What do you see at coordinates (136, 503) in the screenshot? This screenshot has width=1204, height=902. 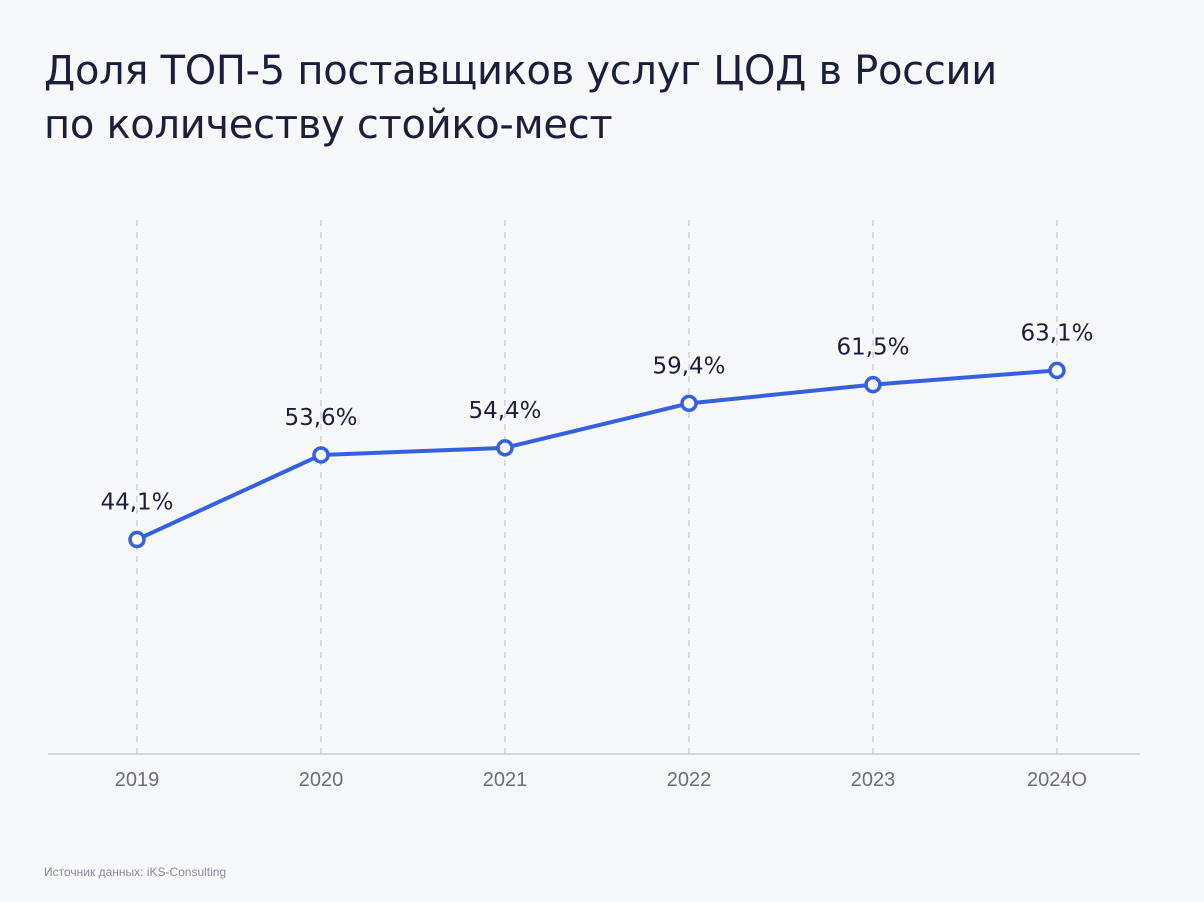 I see `data-label: 44,1%` at bounding box center [136, 503].